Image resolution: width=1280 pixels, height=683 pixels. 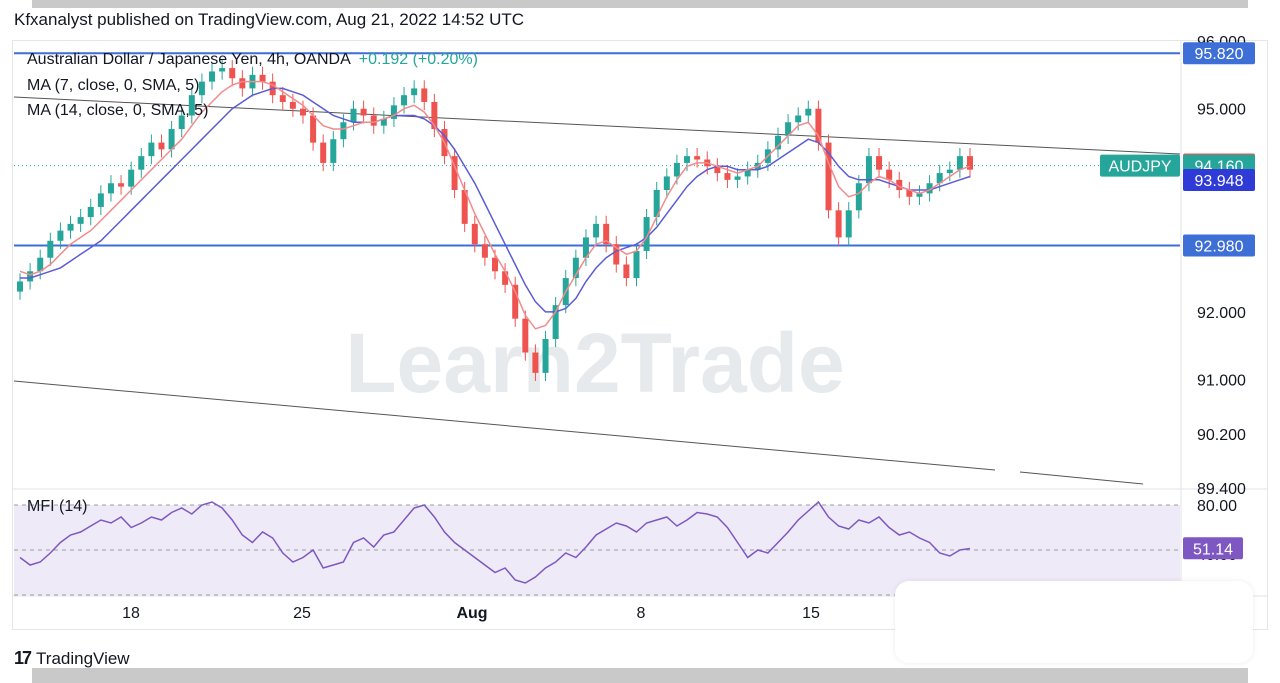 I want to click on price-tick-label: 95.000, so click(x=1221, y=110).